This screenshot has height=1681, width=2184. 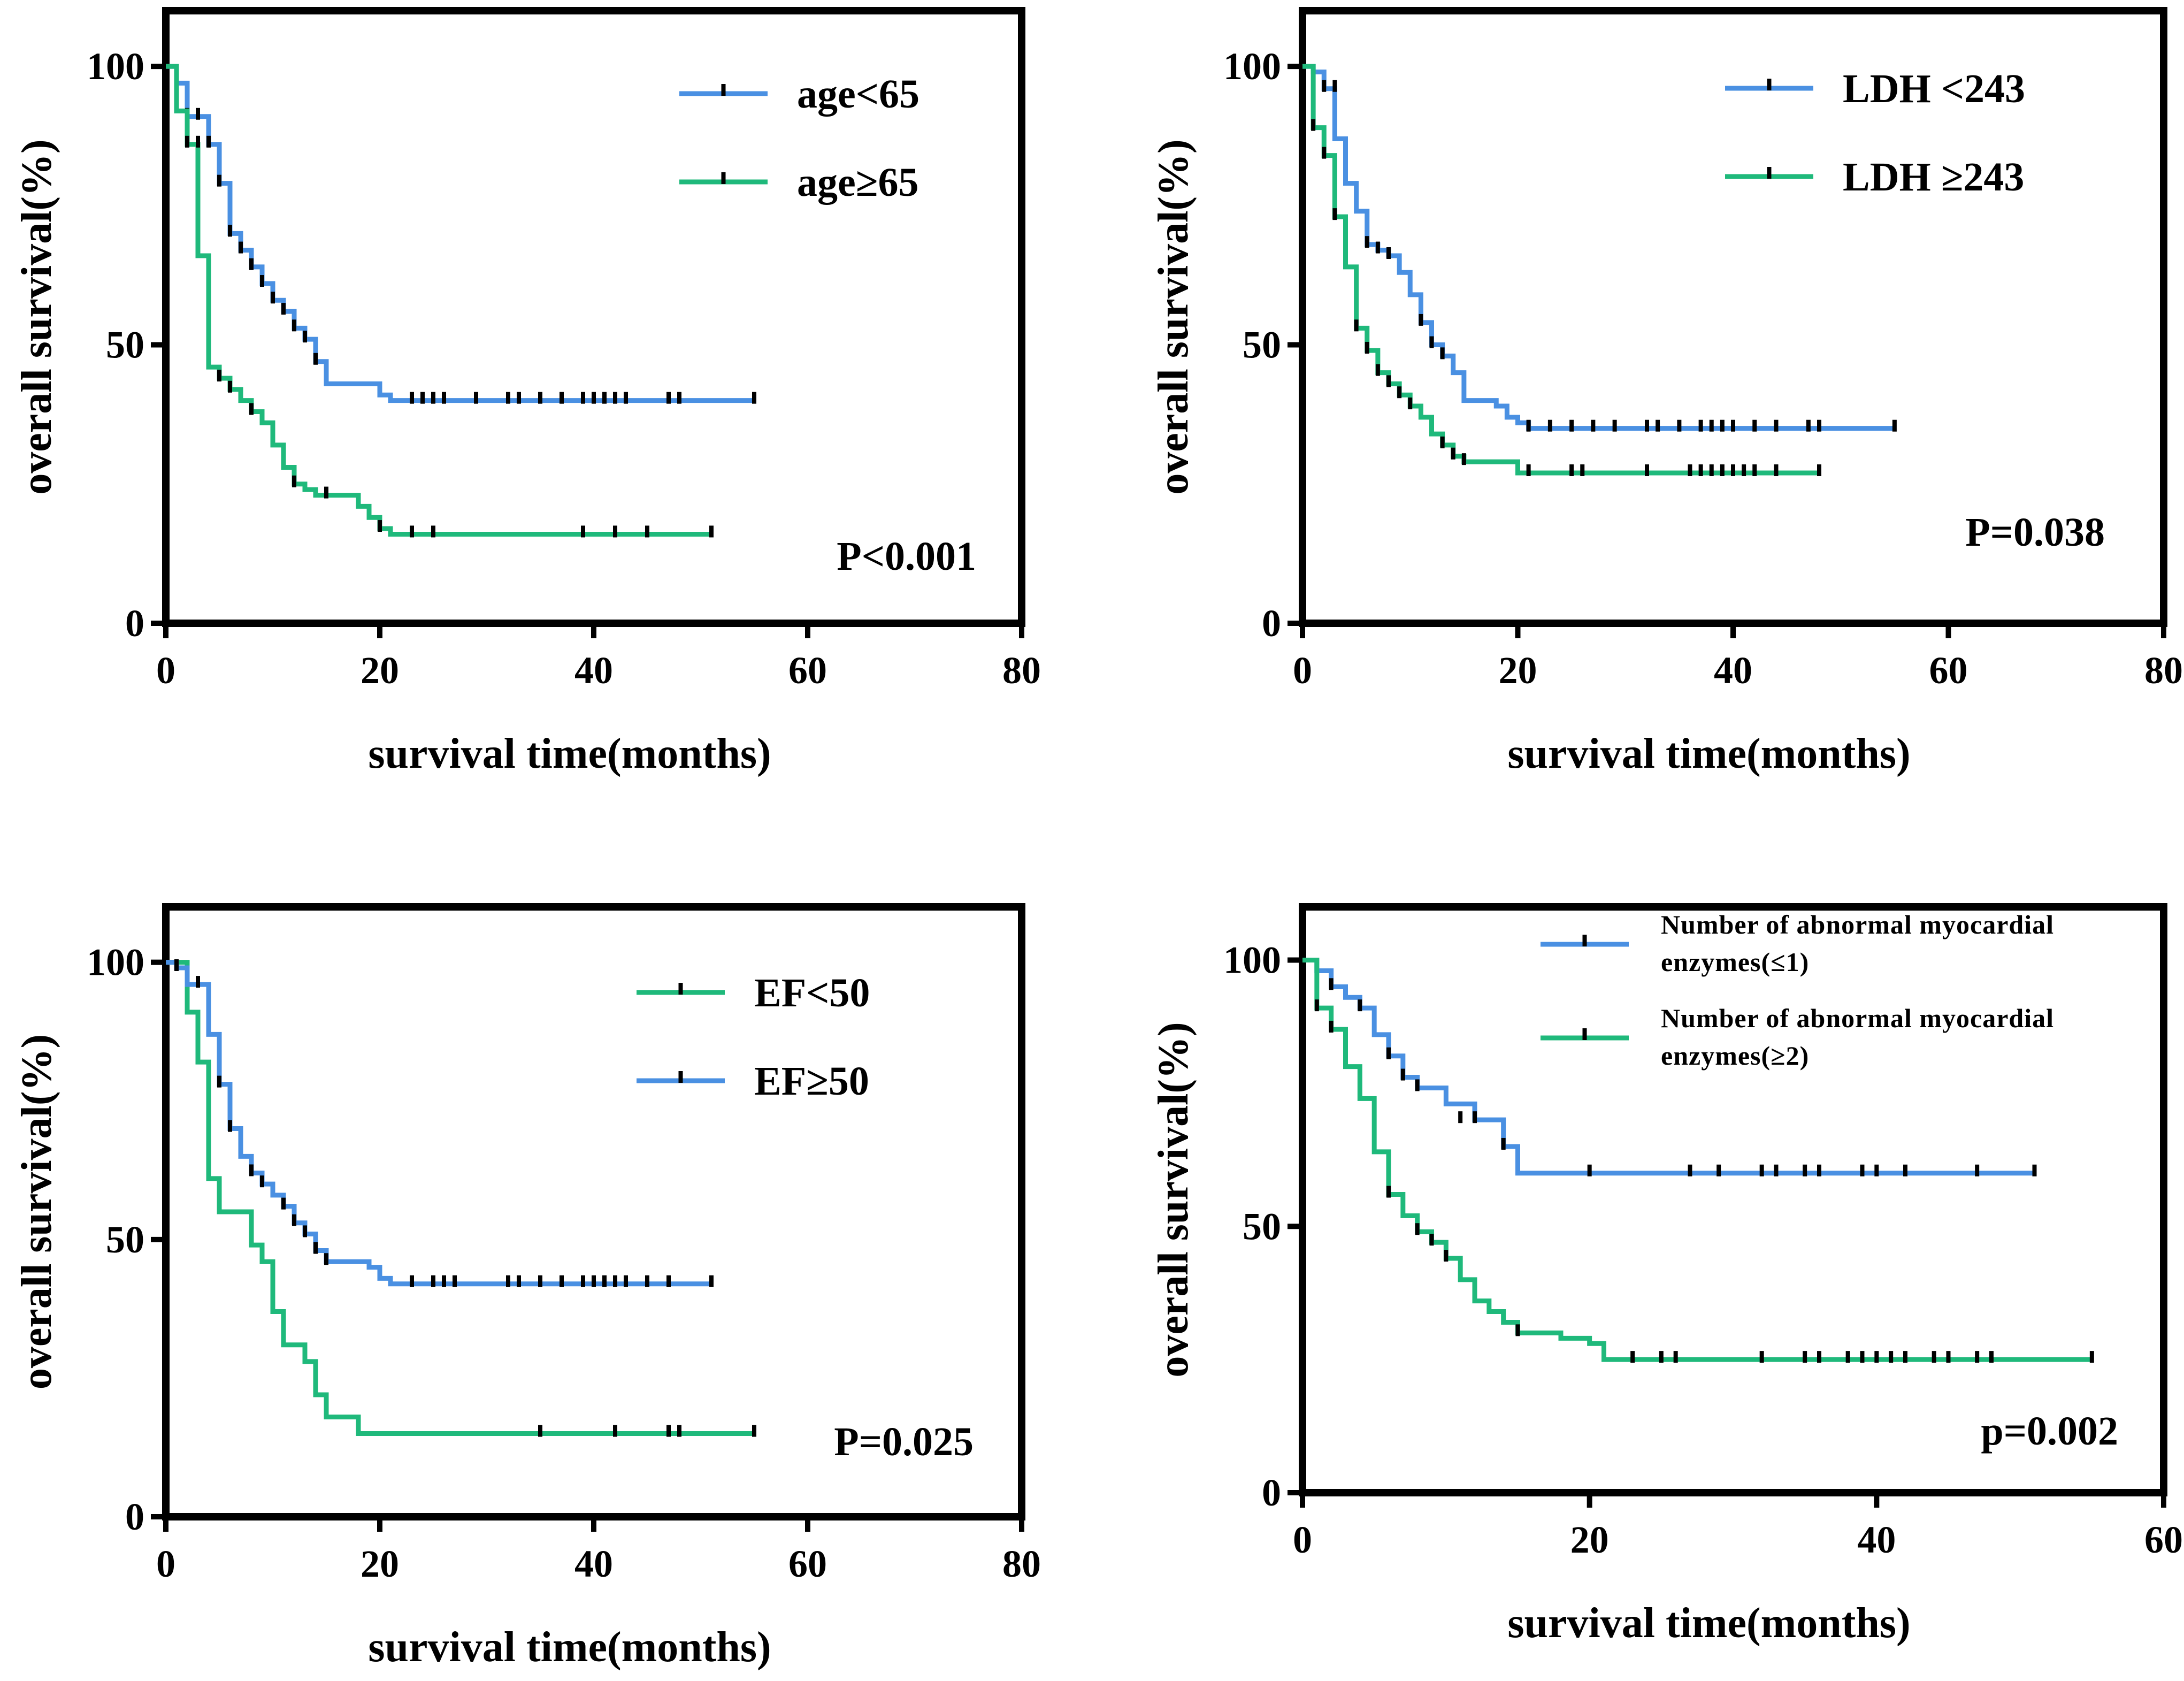 What do you see at coordinates (2050, 1431) in the screenshot?
I see `p-value: p=0.002` at bounding box center [2050, 1431].